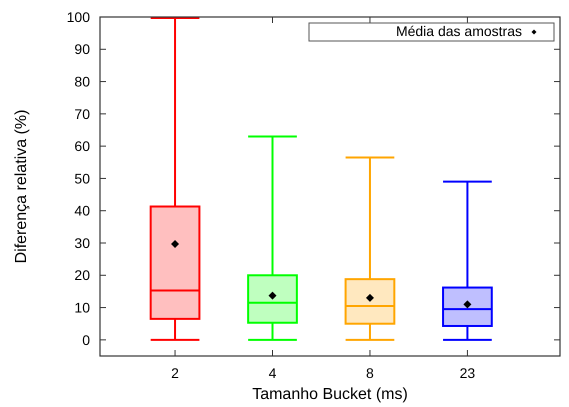 Image resolution: width=569 pixels, height=407 pixels. What do you see at coordinates (21, 187) in the screenshot?
I see `y-axis-title: Diferença relativa (%)` at bounding box center [21, 187].